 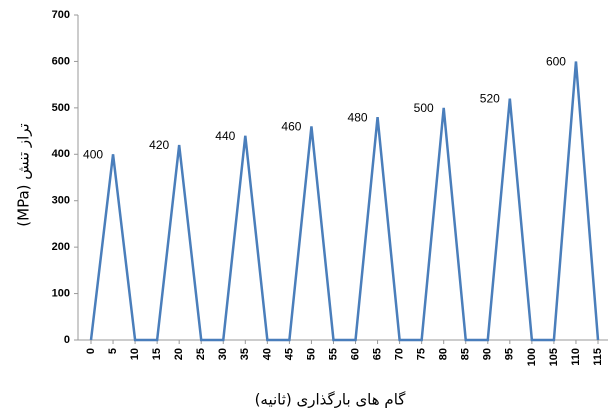 I want to click on y-tick-label: 600, so click(x=61, y=61).